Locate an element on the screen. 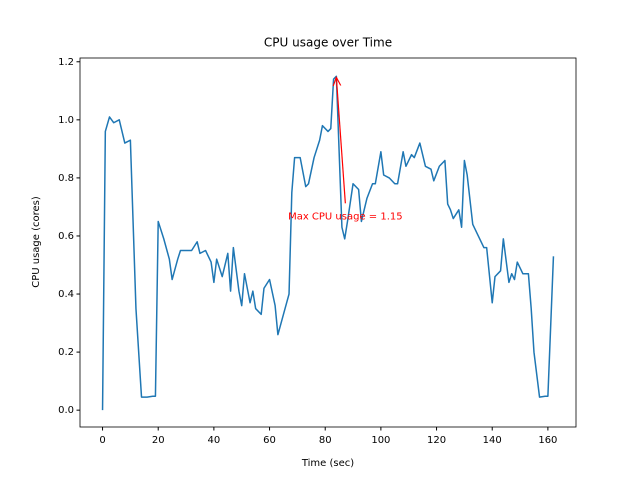 Image resolution: width=640 pixels, height=480 pixels. y-tick-label: 1.2 is located at coordinates (66, 62).